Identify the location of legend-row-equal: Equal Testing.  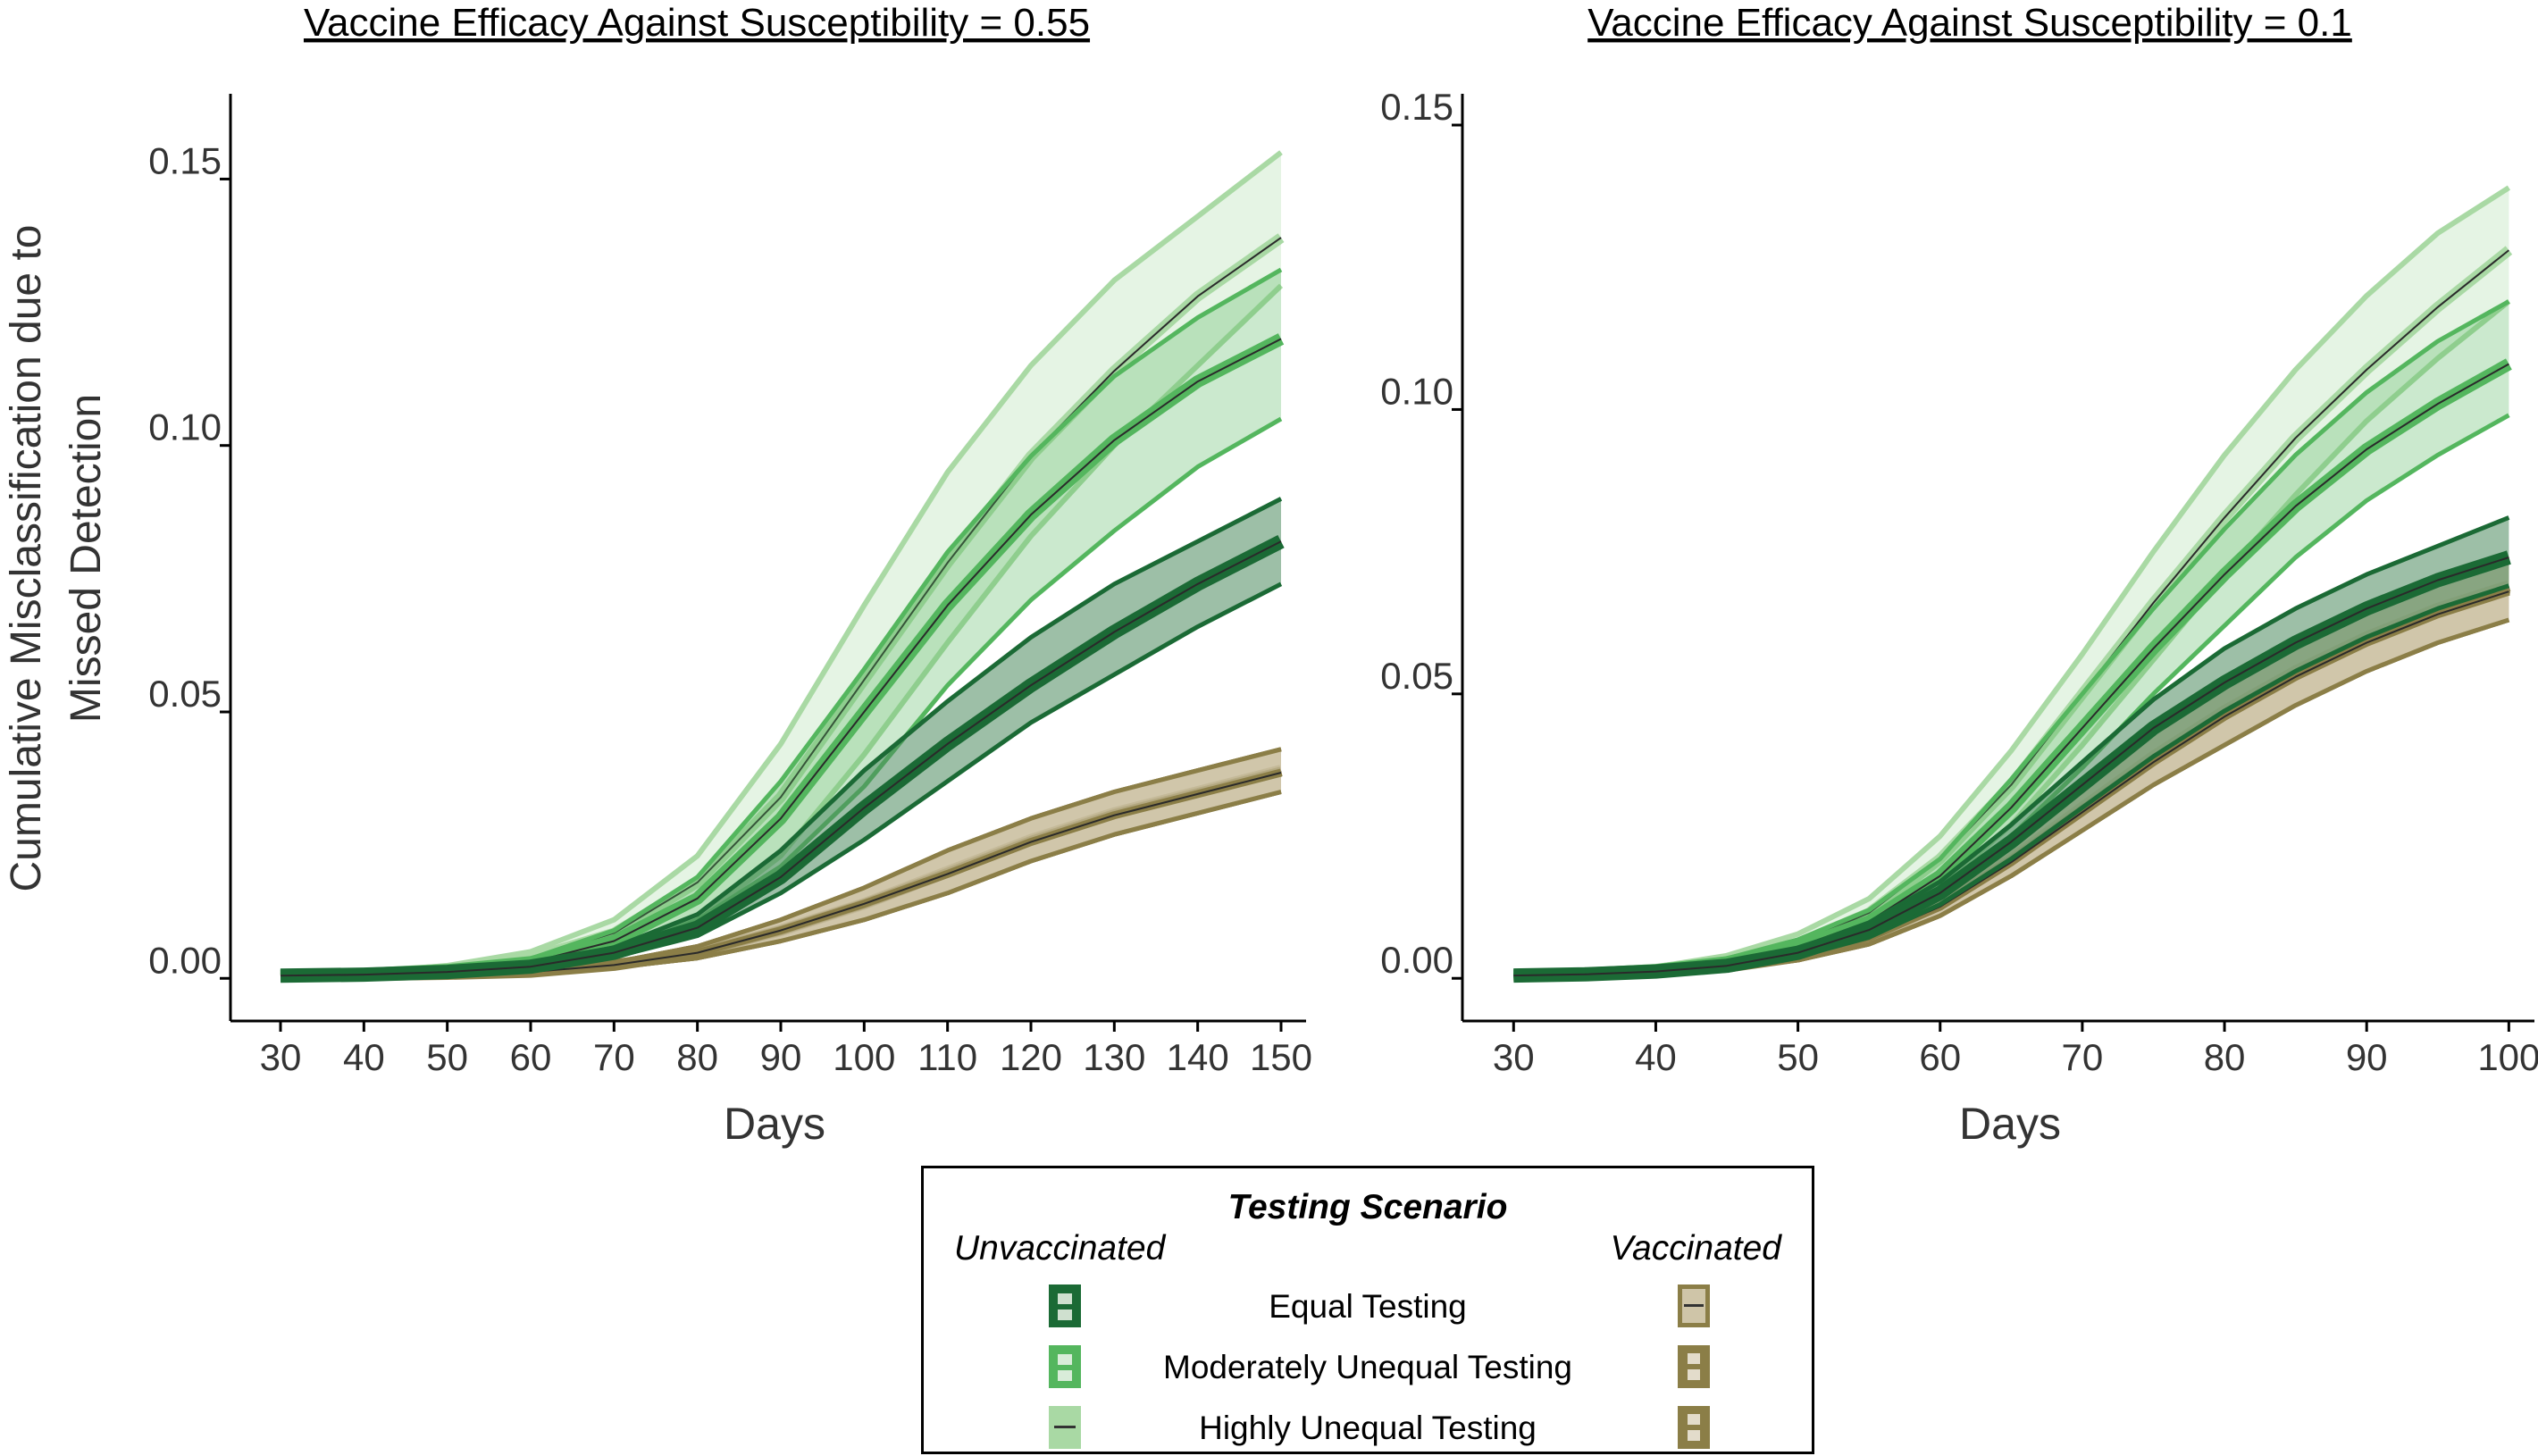
(1368, 1304).